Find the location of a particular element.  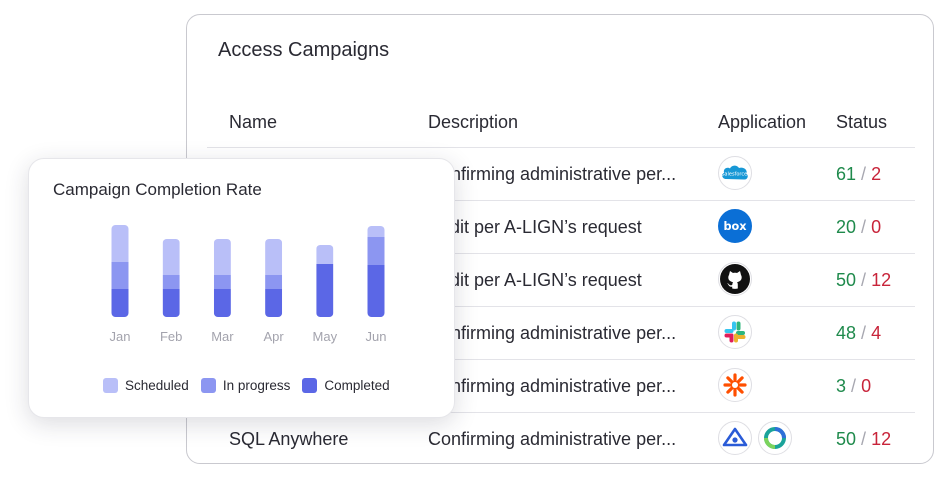

table-row: Audit per A-LIGN’s request box 20 / 0 is located at coordinates (561, 227).